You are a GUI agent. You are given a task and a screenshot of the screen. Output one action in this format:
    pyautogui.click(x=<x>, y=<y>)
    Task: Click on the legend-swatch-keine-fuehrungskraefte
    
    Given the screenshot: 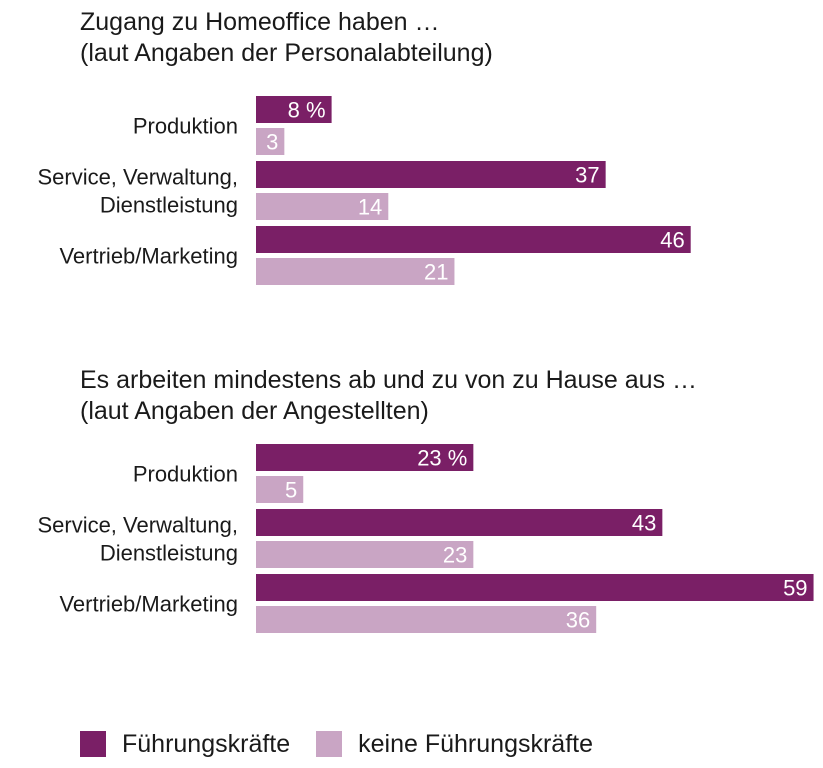 What is the action you would take?
    pyautogui.click(x=329, y=744)
    